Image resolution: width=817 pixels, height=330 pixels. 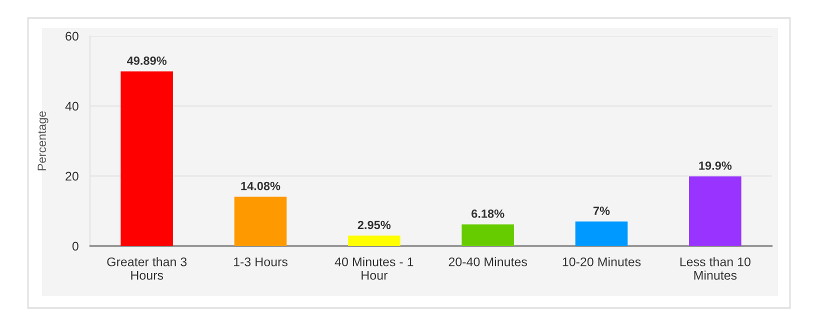 What do you see at coordinates (71, 106) in the screenshot?
I see `y-tick-label: 40` at bounding box center [71, 106].